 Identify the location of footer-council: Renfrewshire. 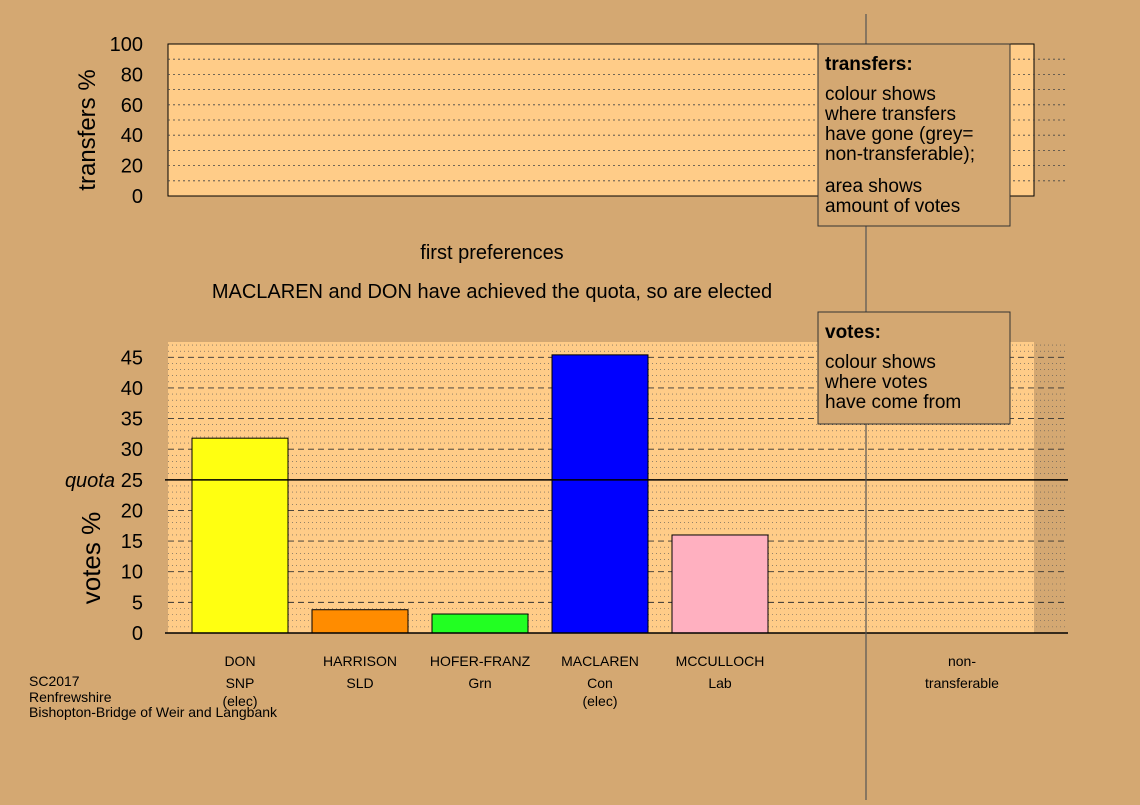
(70, 697).